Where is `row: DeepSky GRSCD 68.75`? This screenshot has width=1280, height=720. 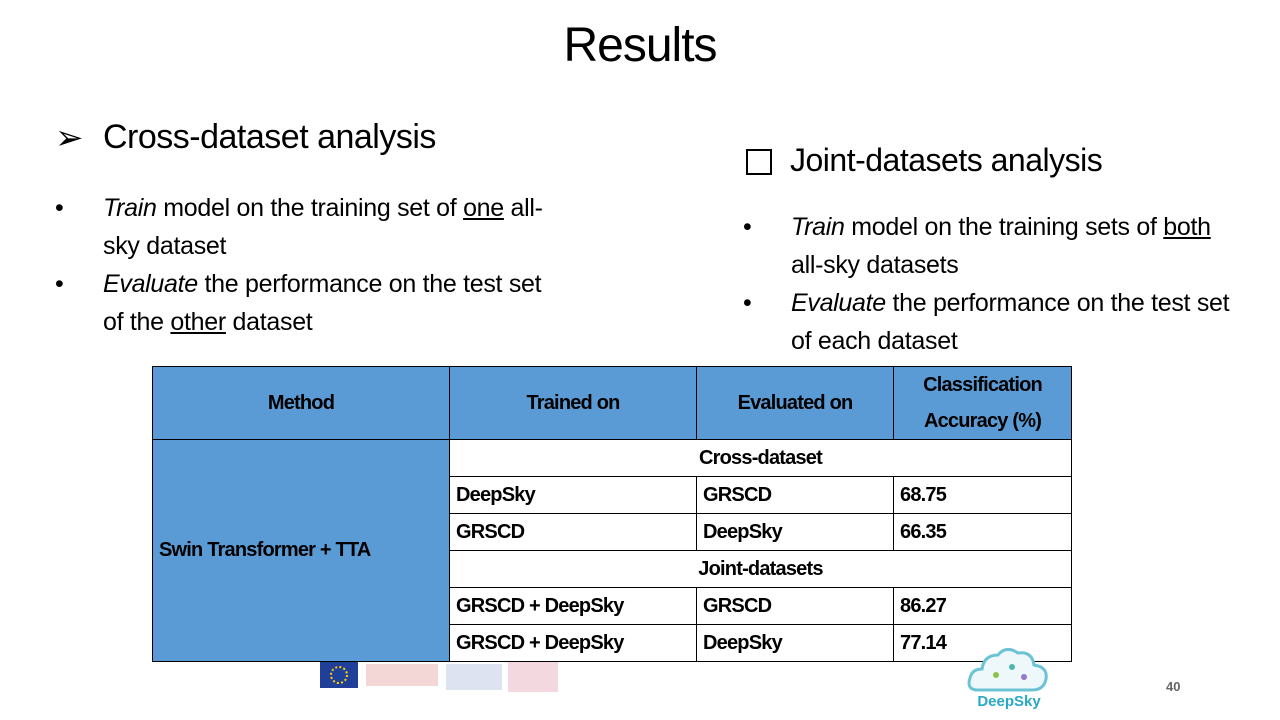 row: DeepSky GRSCD 68.75 is located at coordinates (612, 495).